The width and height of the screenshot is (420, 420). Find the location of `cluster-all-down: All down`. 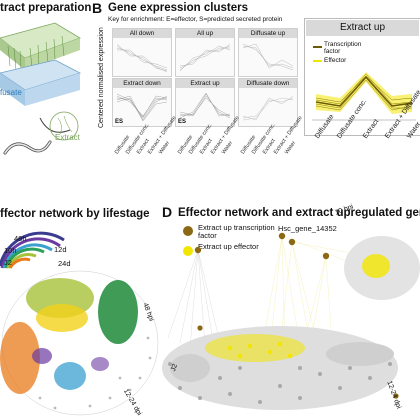

cluster-all-down: All down is located at coordinates (142, 52).